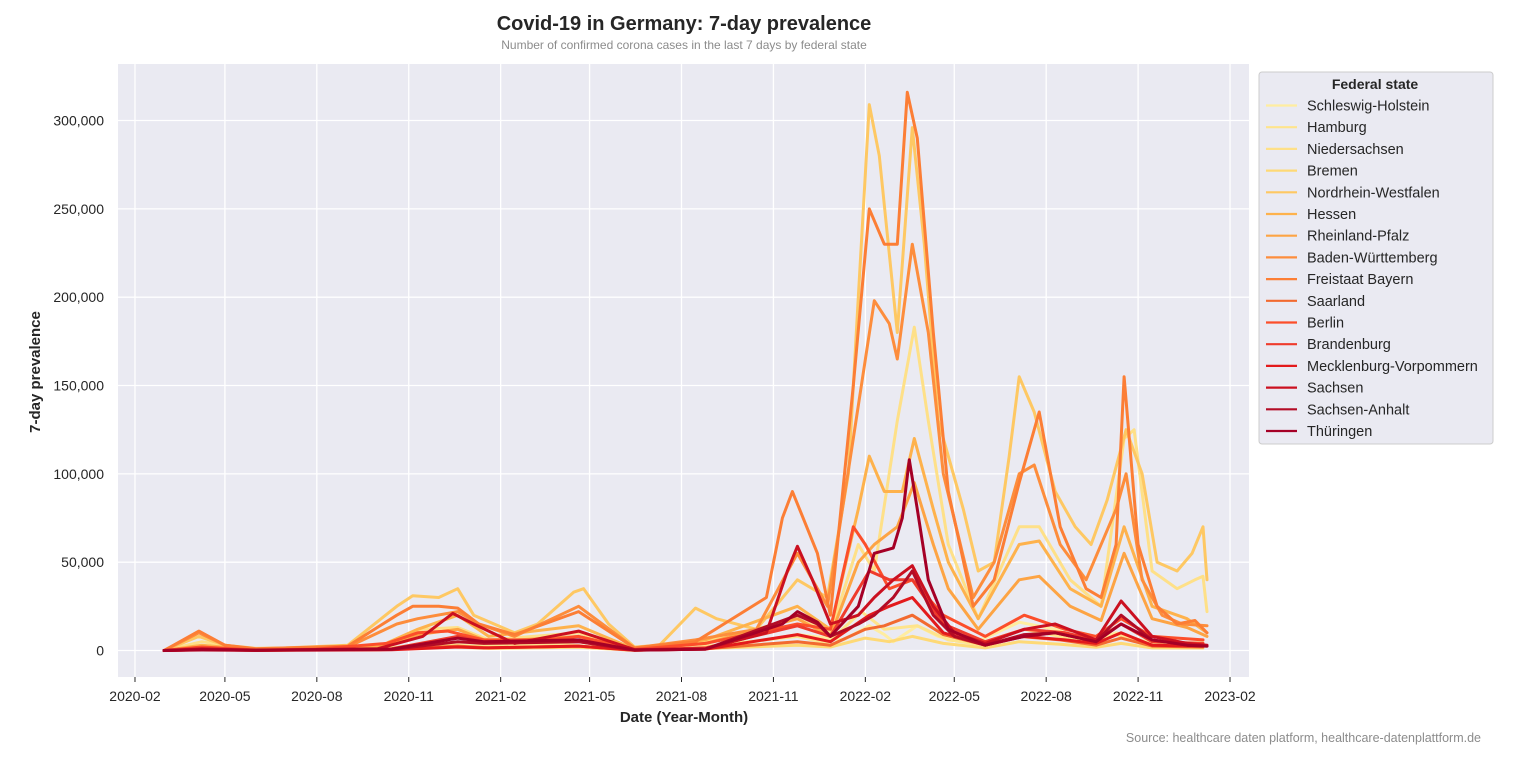 This screenshot has height=759, width=1536. I want to click on legend-item: Bremen, so click(1312, 172).